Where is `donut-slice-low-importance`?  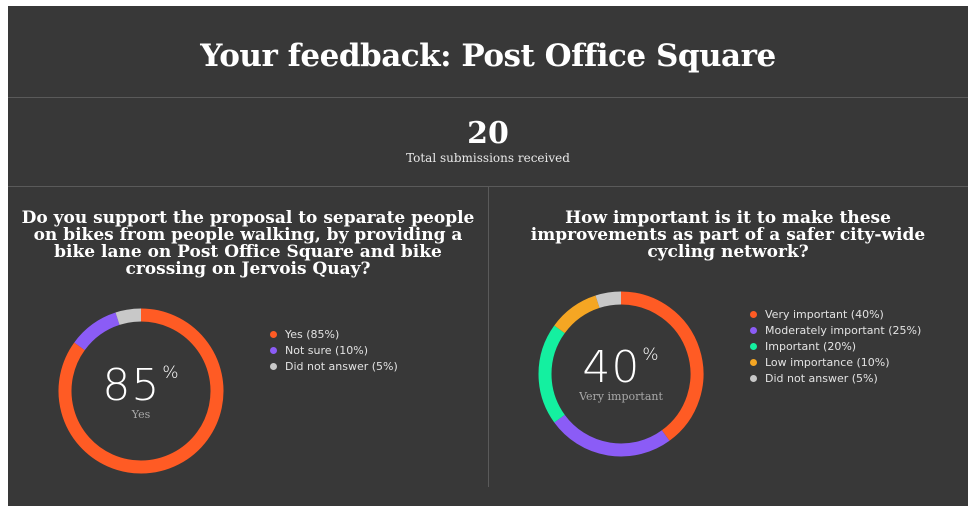 donut-slice-low-importance is located at coordinates (577, 314).